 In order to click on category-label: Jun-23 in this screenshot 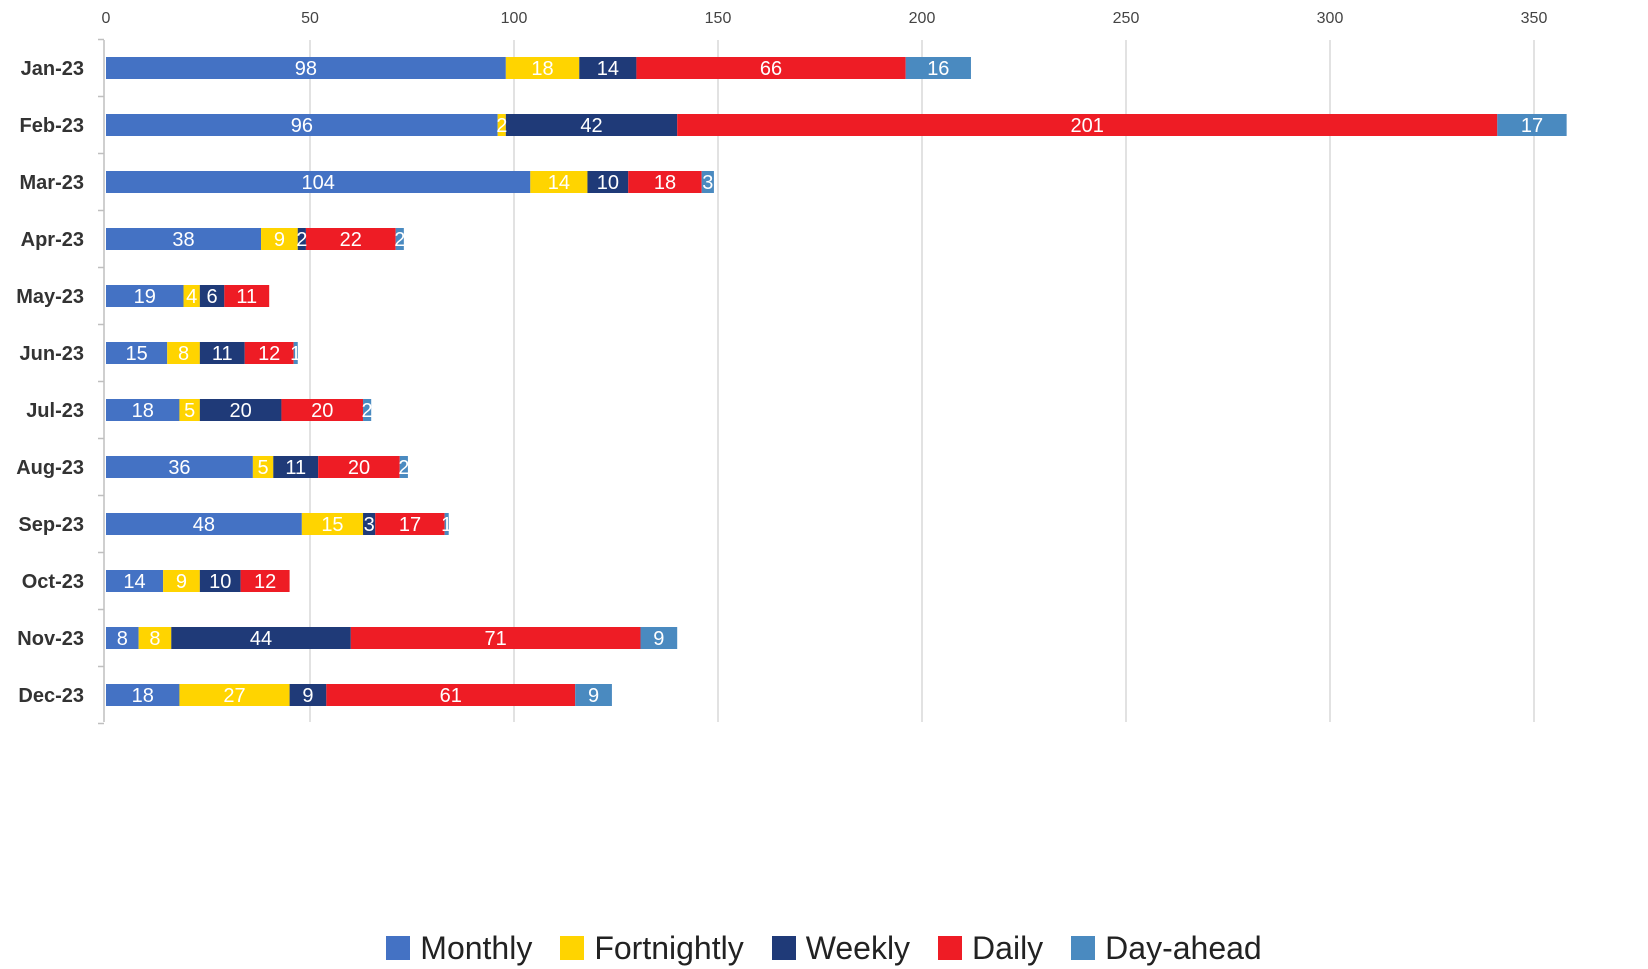, I will do `click(52, 354)`.